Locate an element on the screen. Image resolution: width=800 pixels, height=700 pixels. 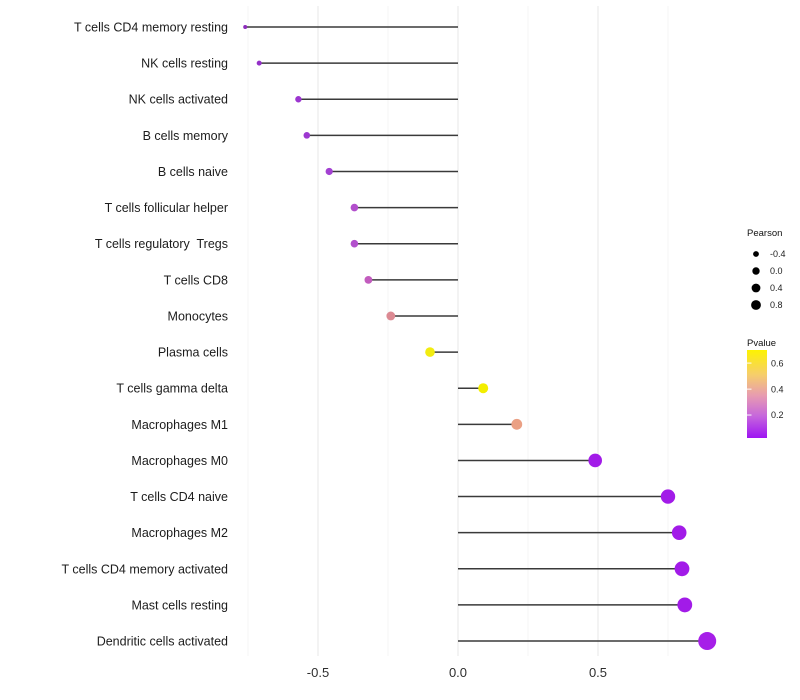
category-label: NK cells activated is located at coordinates (178, 100).